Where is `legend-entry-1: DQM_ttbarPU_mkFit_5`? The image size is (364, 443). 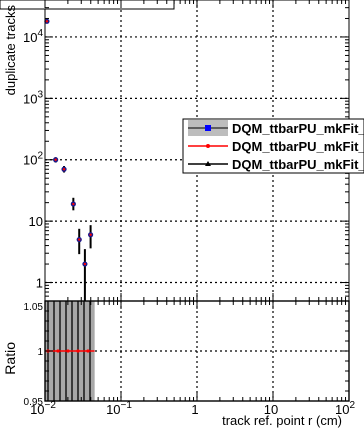
legend-entry-1: DQM_ttbarPU_mkFit_5 is located at coordinates (276, 128).